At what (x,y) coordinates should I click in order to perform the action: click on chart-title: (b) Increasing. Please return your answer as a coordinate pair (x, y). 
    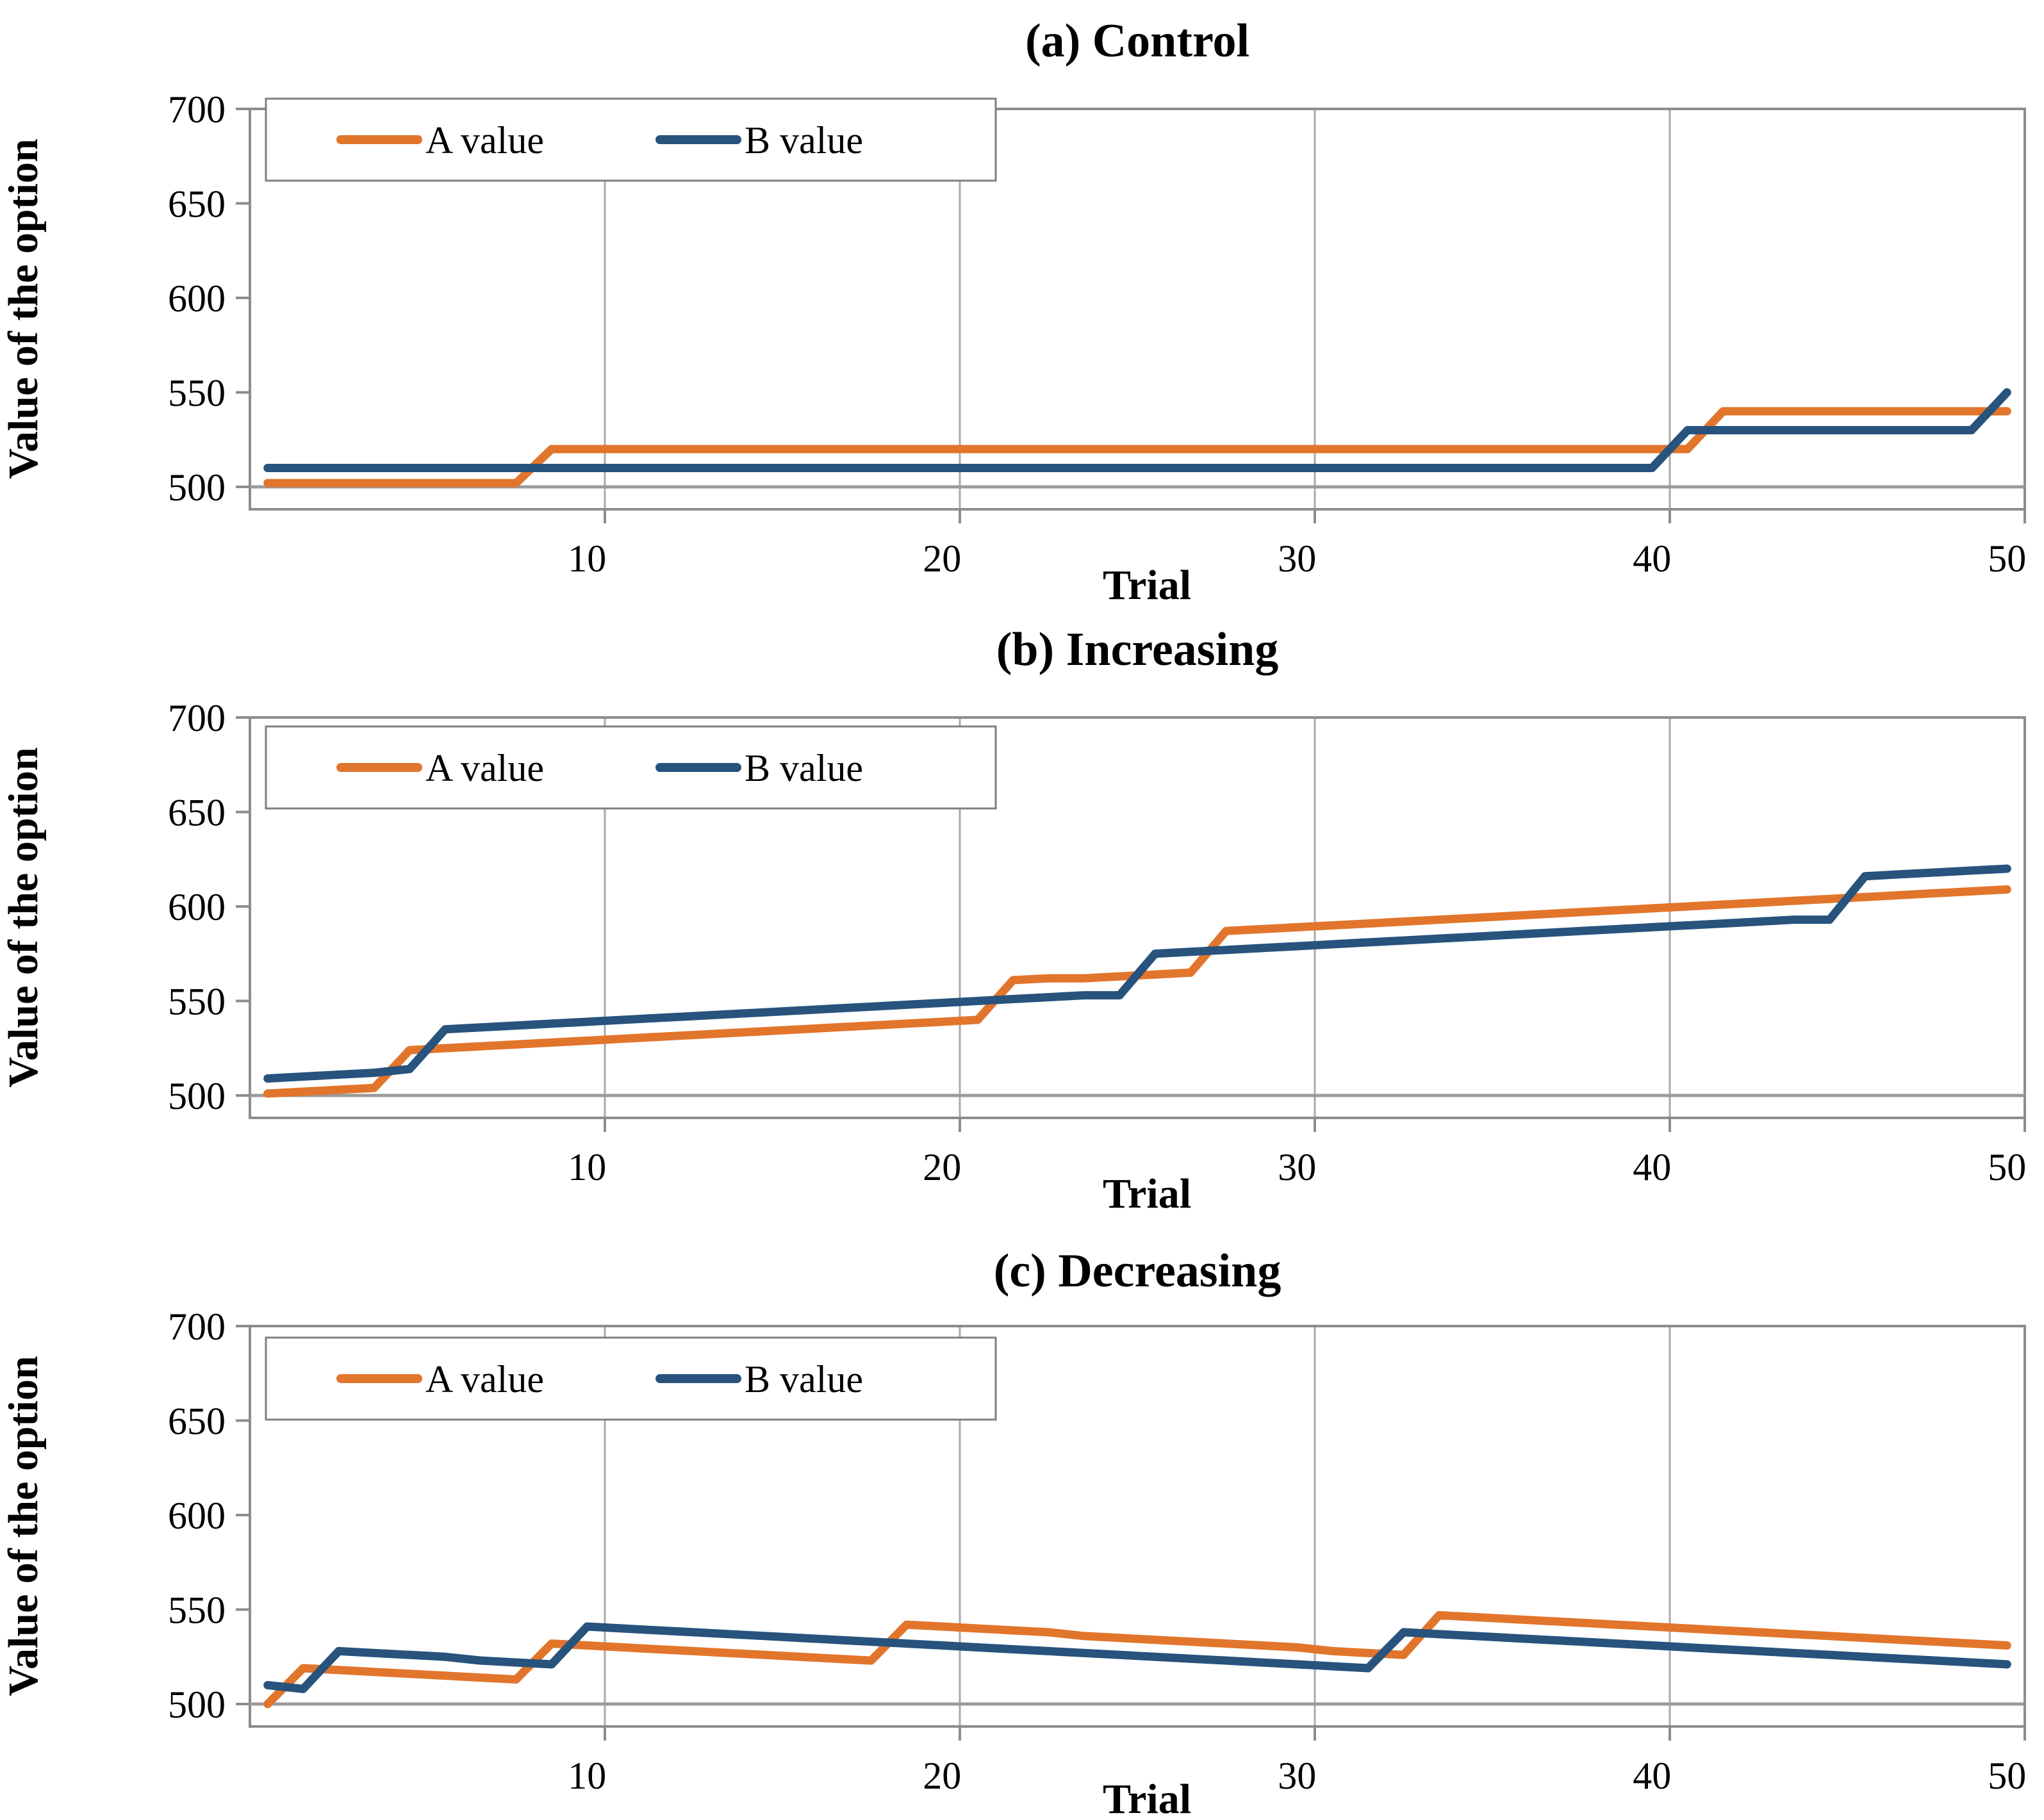
    Looking at the image, I should click on (1137, 649).